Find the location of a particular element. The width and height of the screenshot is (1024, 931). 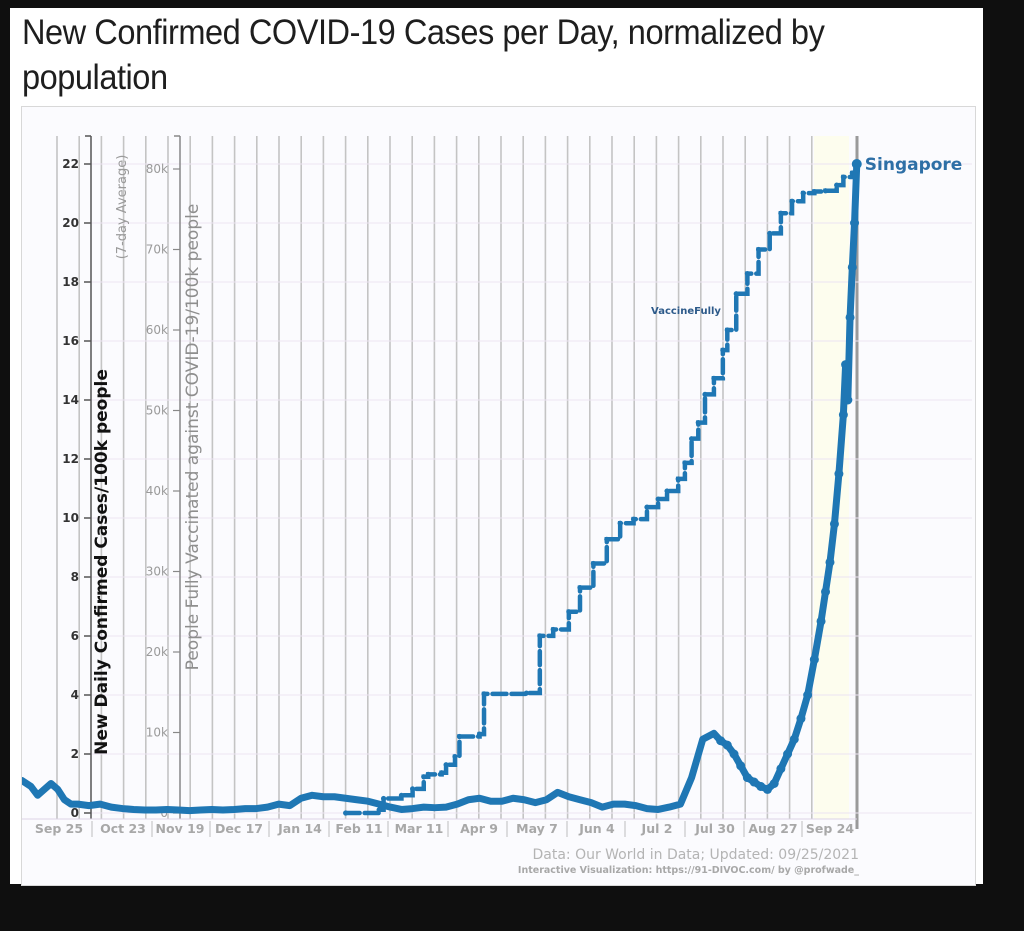

y2-tick-label: 40k is located at coordinates (157, 491).